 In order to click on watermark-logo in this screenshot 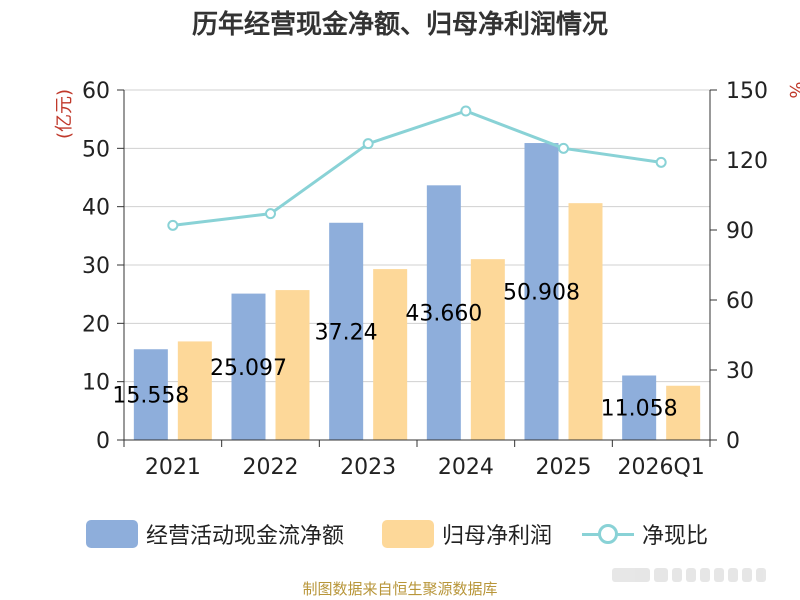, I will do `click(697, 575)`.